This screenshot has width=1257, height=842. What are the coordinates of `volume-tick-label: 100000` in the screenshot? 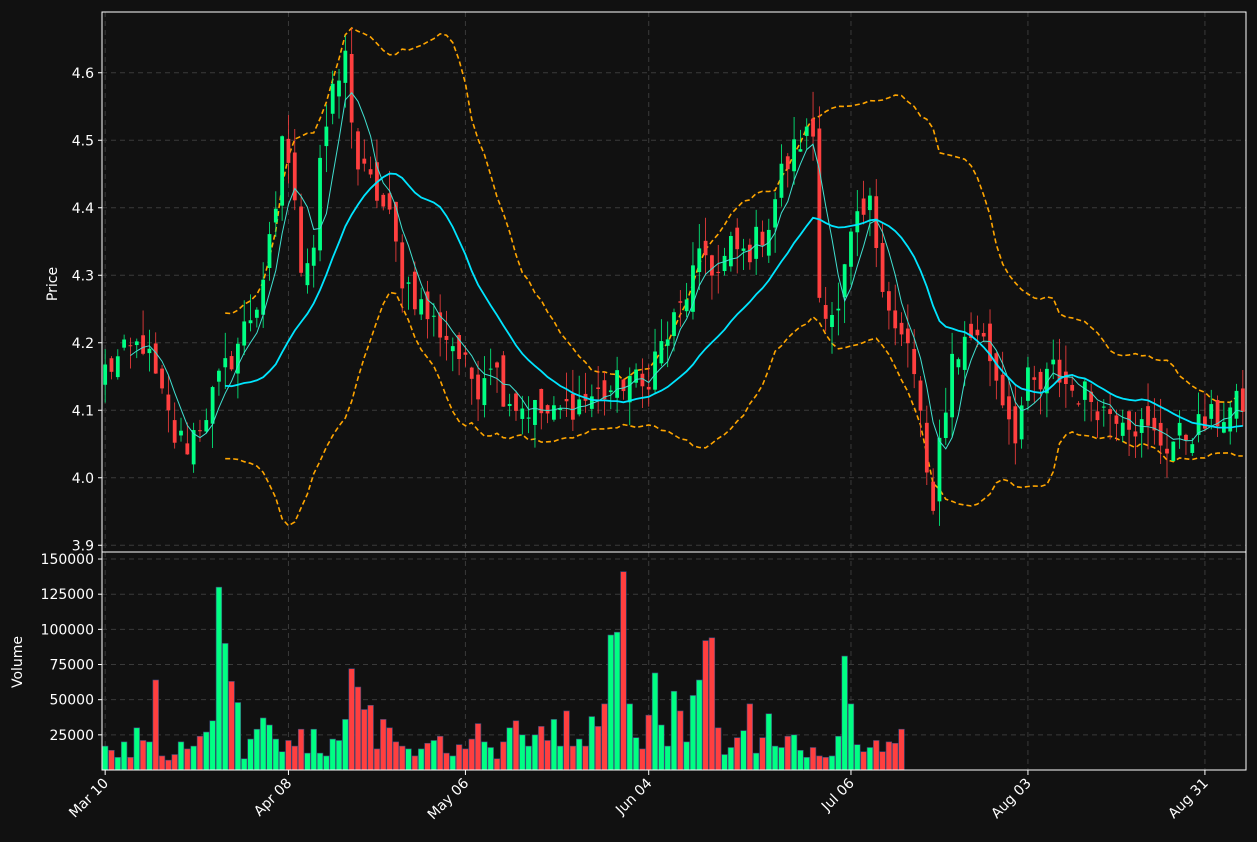 It's located at (67, 630).